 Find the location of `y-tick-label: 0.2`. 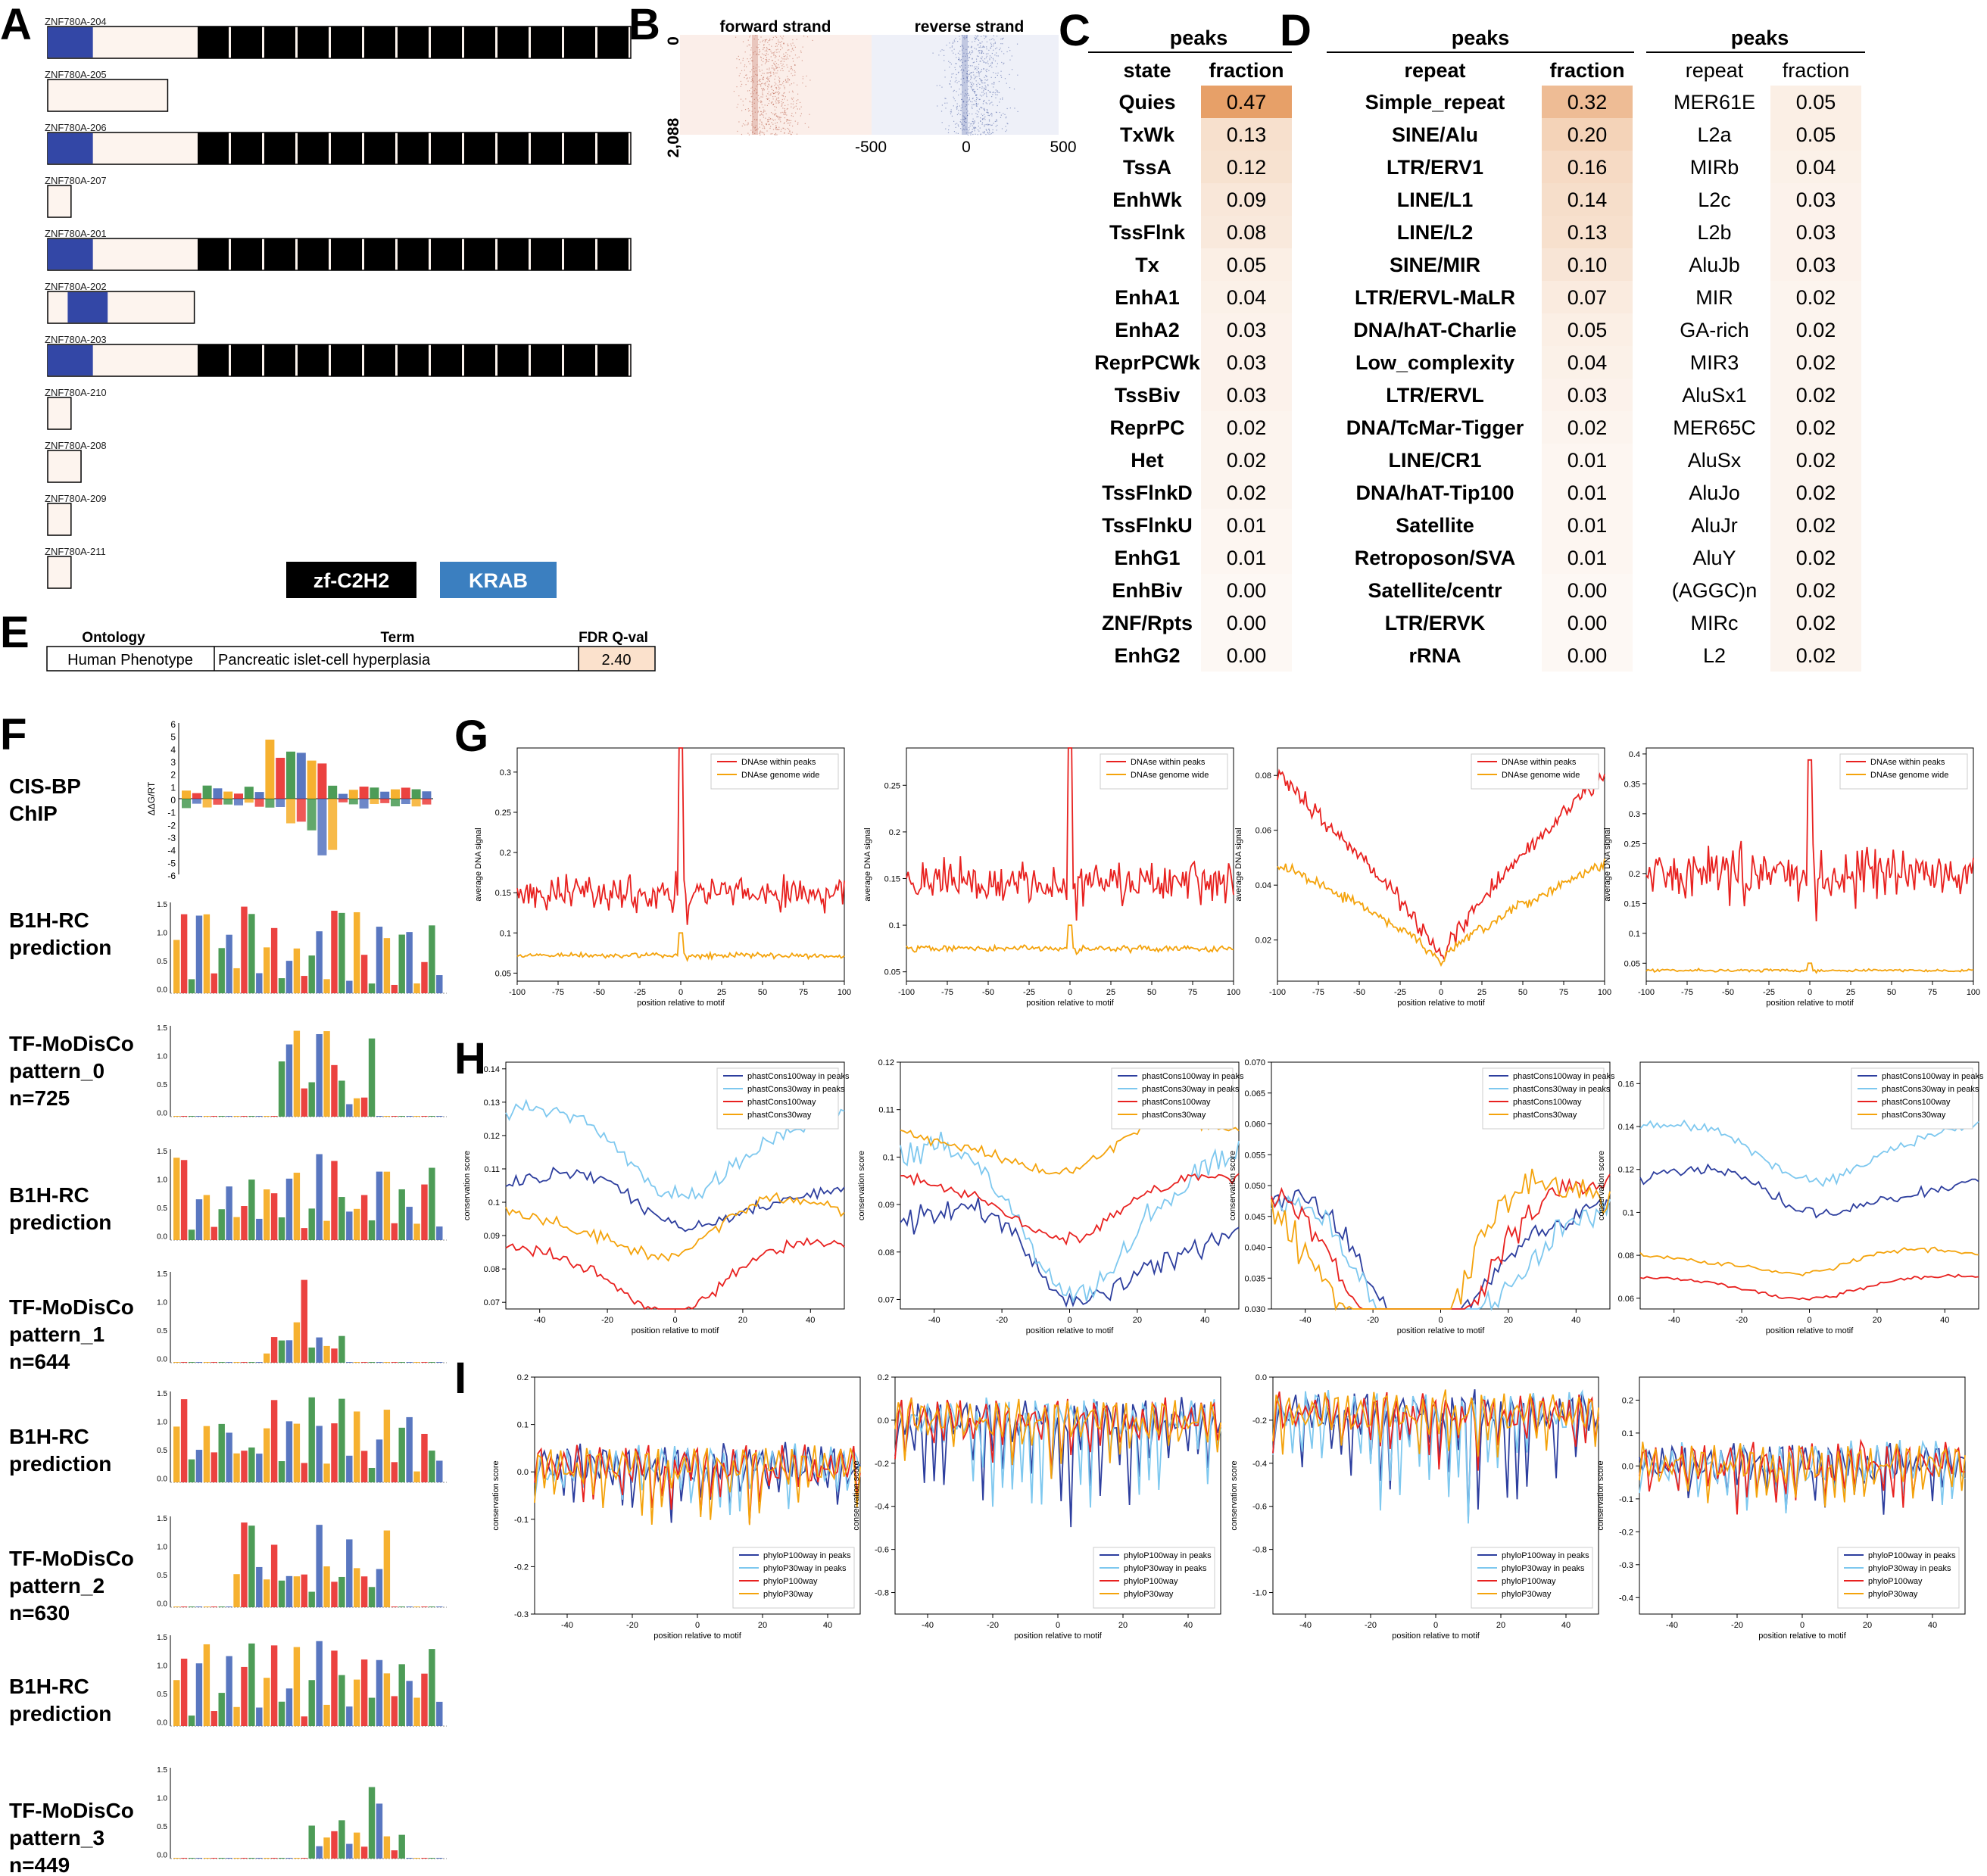

y-tick-label: 0.2 is located at coordinates (523, 1377).